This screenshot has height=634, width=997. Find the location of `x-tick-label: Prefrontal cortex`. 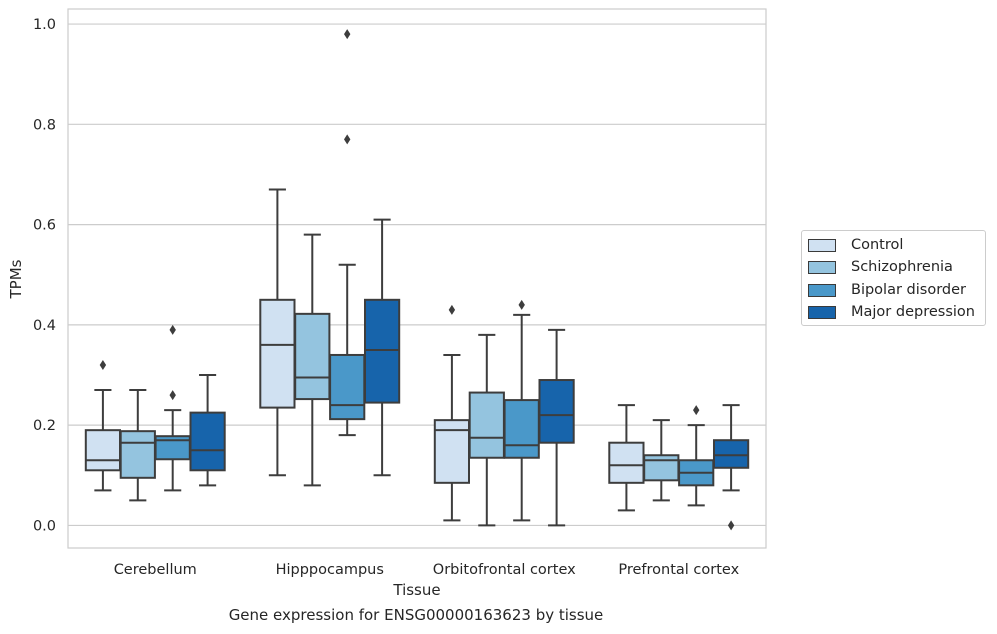

x-tick-label: Prefrontal cortex is located at coordinates (678, 570).